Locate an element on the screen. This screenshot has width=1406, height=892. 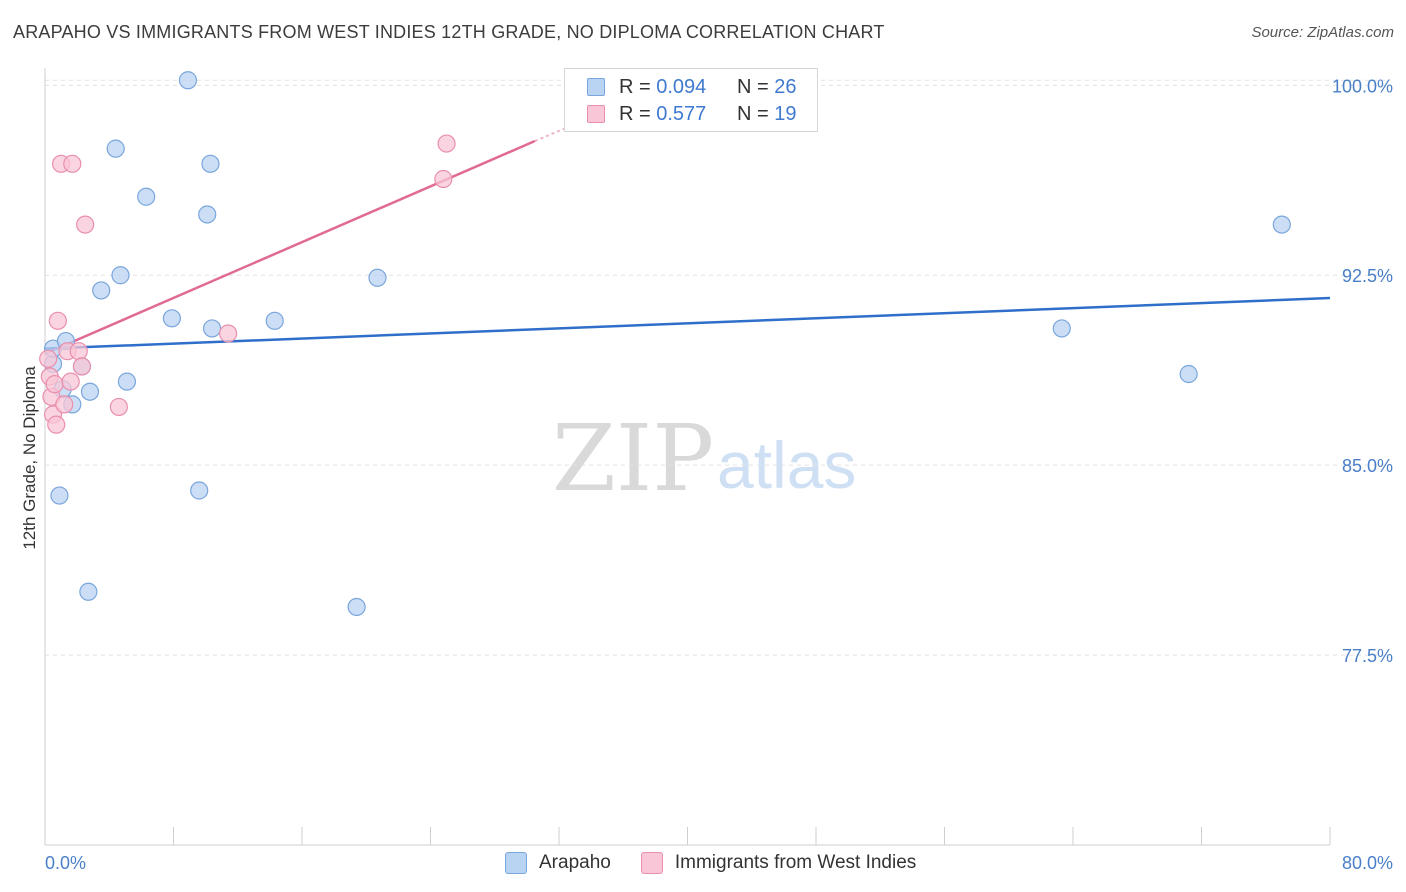
legend-label: Immigrants from West Indies is located at coordinates (795, 862).